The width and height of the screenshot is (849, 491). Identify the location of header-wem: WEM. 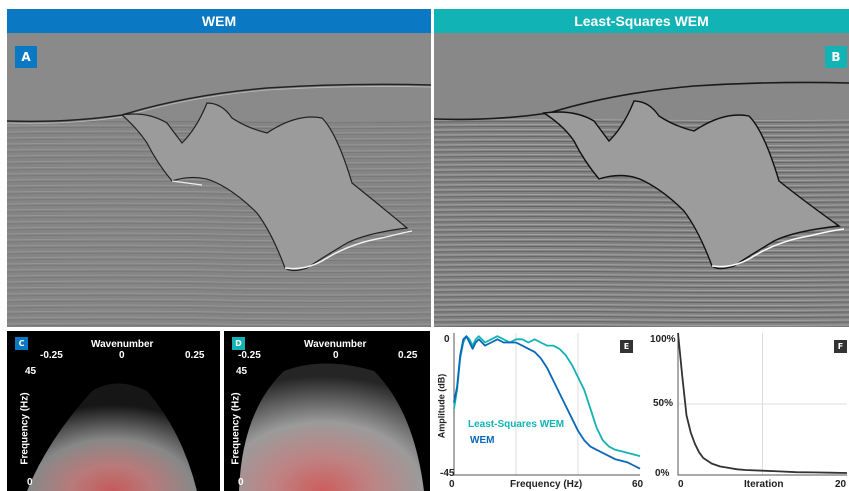
(219, 21).